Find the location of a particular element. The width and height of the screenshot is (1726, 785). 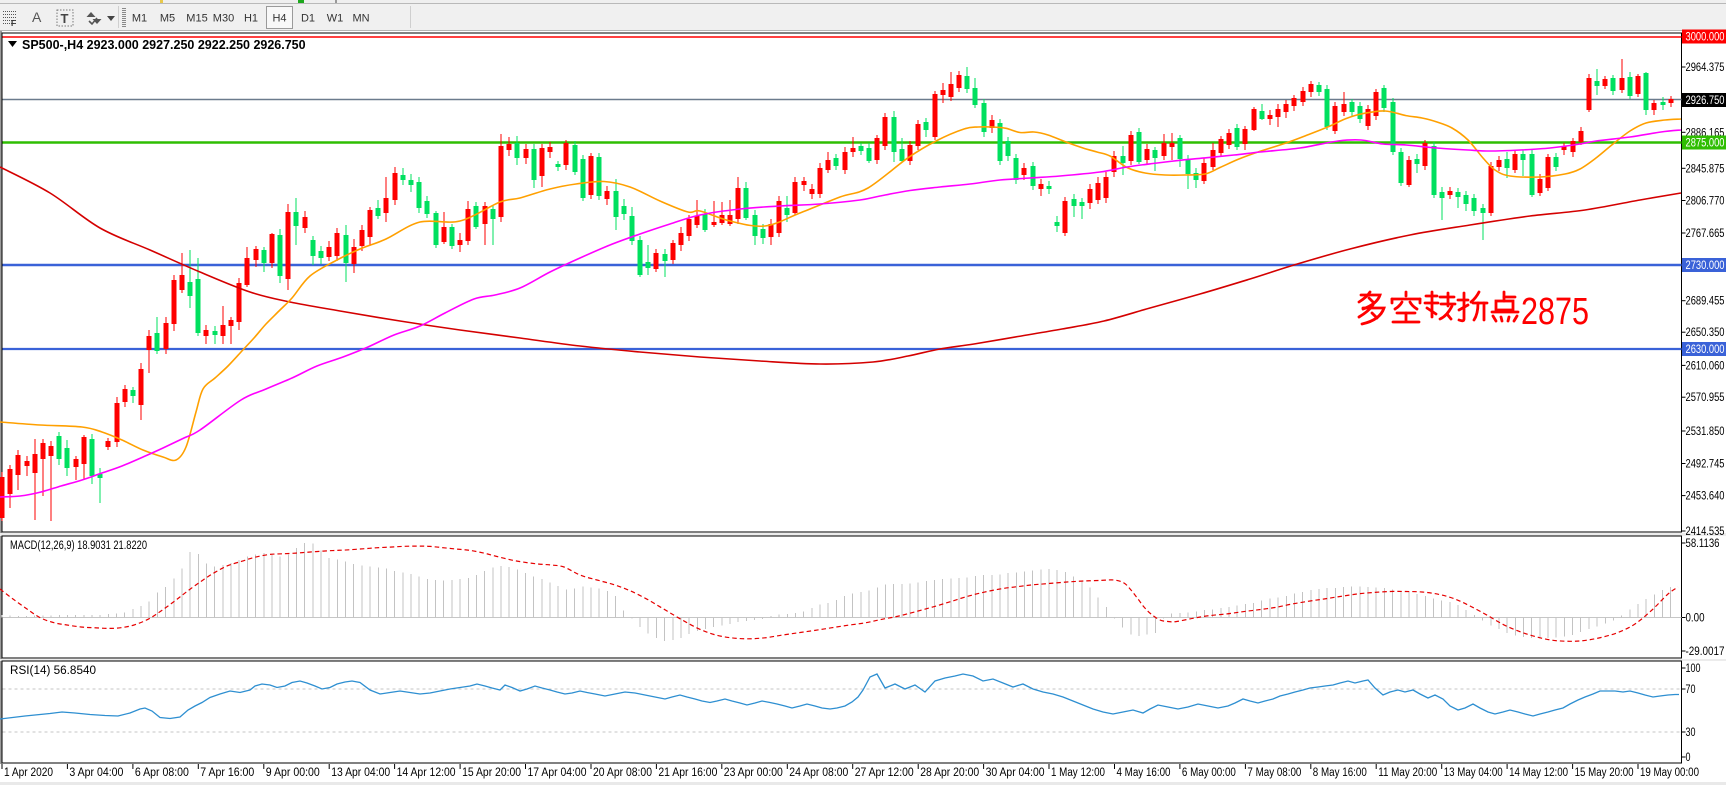

svg-text: -29.0017 is located at coordinates (1705, 652).